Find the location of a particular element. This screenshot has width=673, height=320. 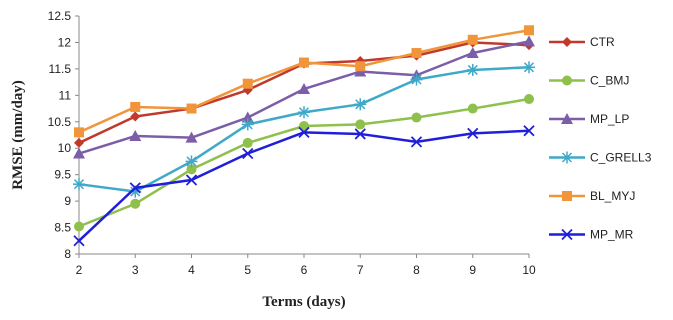

legend-item: BL_MYJ is located at coordinates (592, 196).